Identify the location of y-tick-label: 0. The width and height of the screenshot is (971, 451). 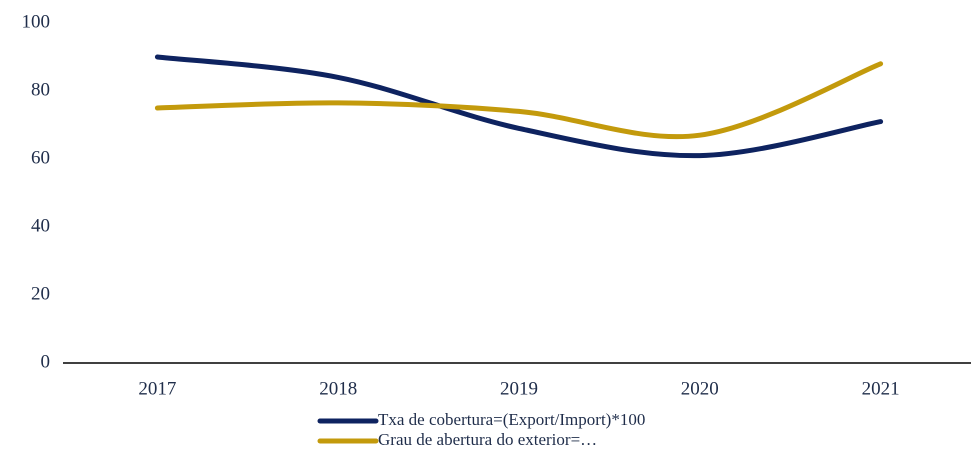
(46, 361).